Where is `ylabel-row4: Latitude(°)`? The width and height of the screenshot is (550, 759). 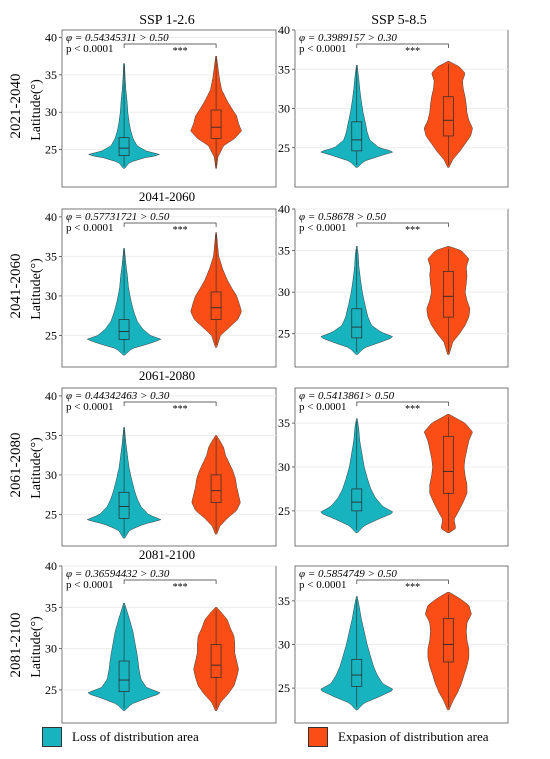
ylabel-row4: Latitude(°) is located at coordinates (36, 647).